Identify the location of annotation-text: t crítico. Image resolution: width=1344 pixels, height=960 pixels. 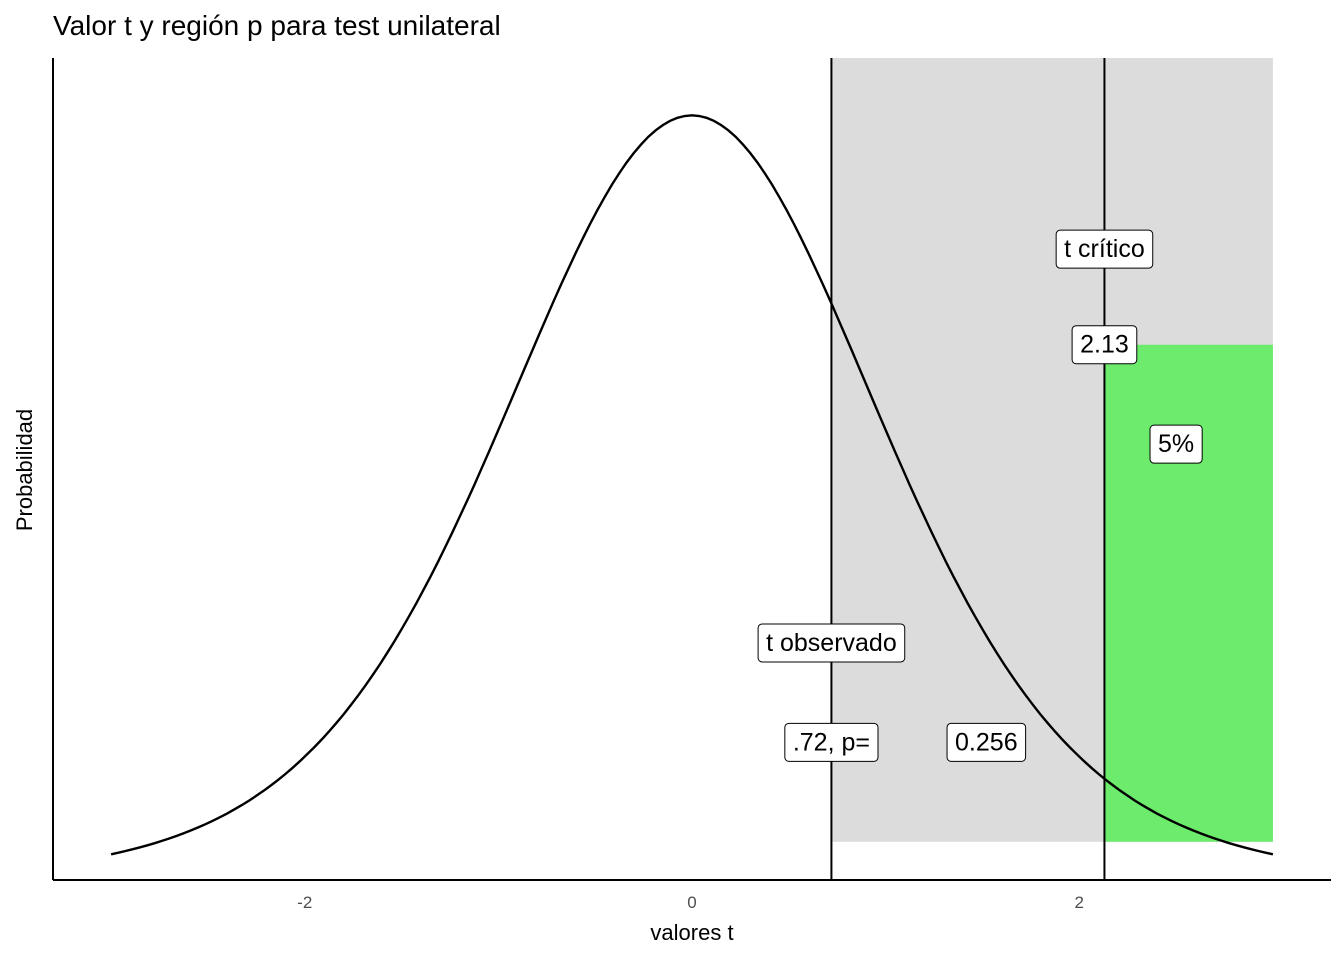
(1104, 249).